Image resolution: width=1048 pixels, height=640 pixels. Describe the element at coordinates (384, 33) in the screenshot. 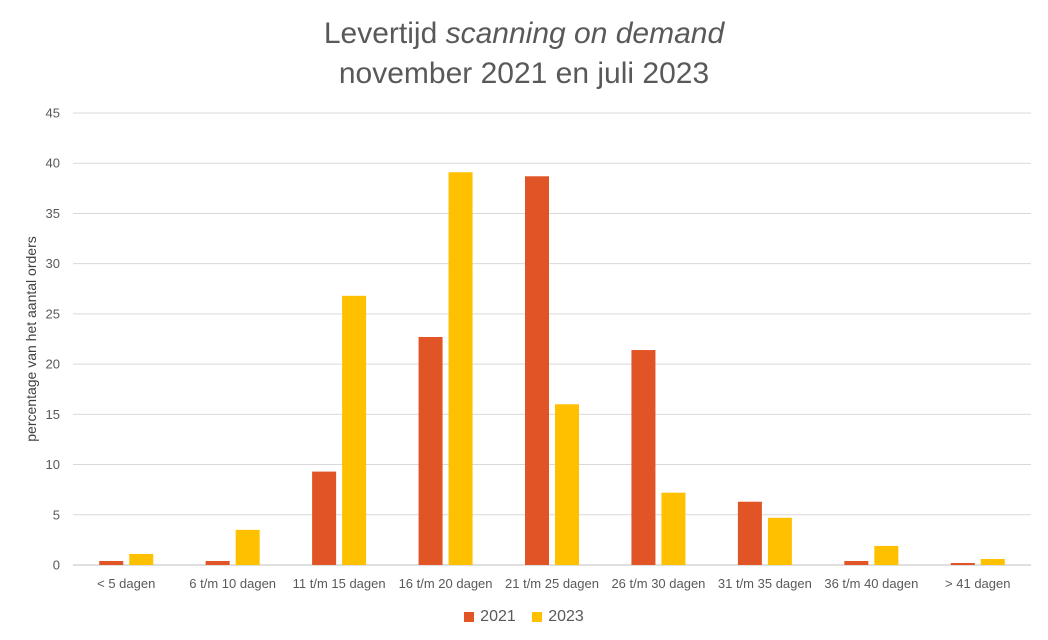

I see `chart-title-prefix: Levertijd` at that location.